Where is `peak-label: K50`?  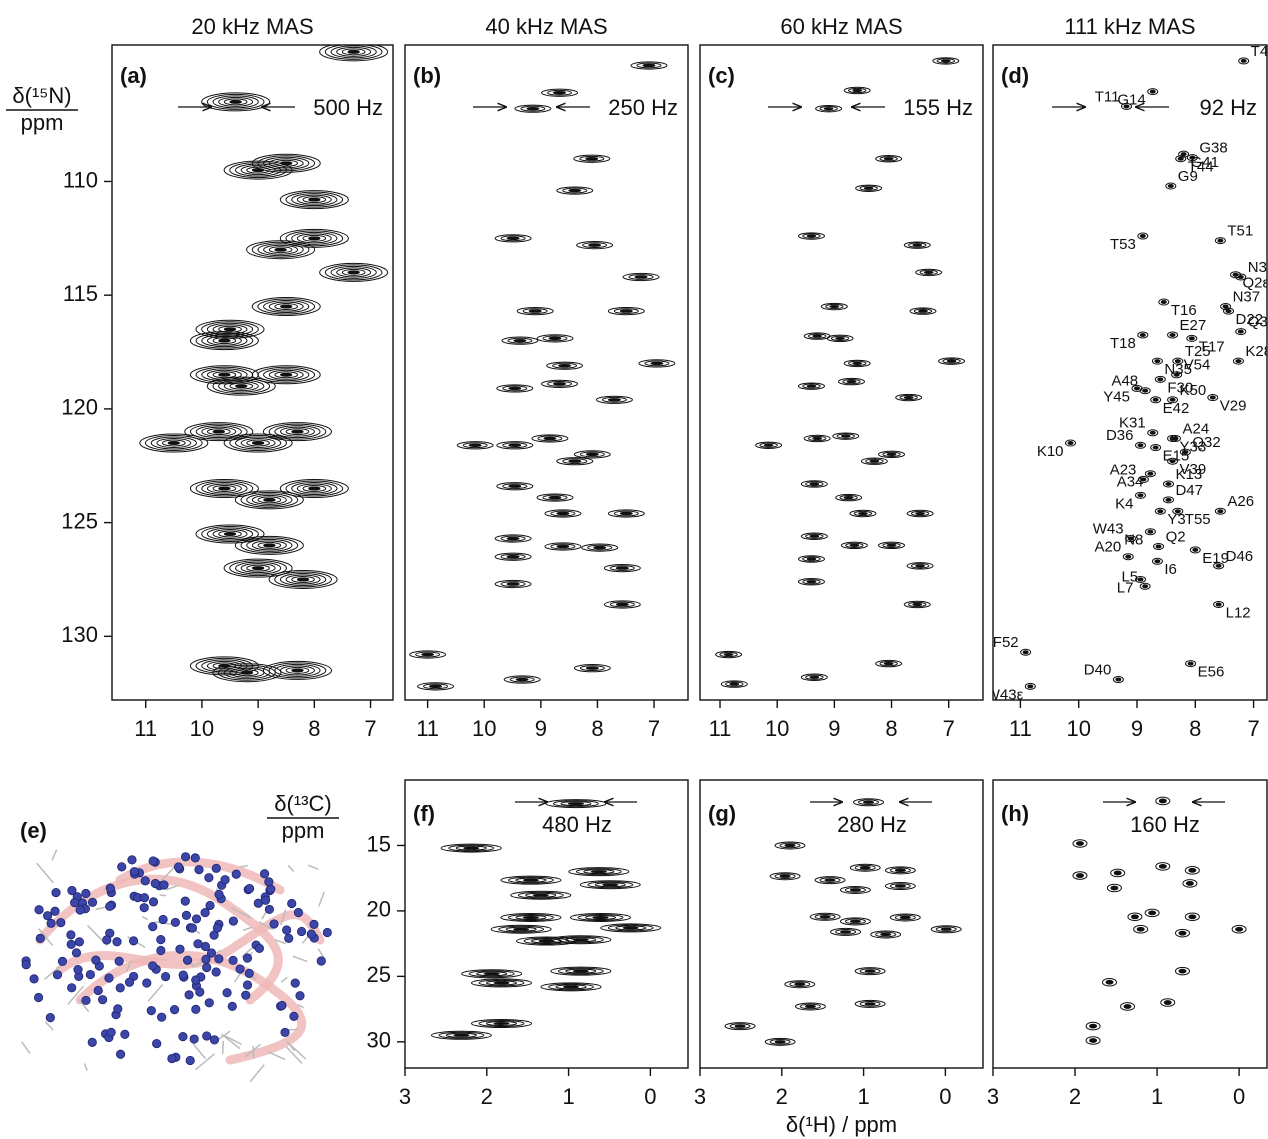 peak-label: K50 is located at coordinates (1193, 390).